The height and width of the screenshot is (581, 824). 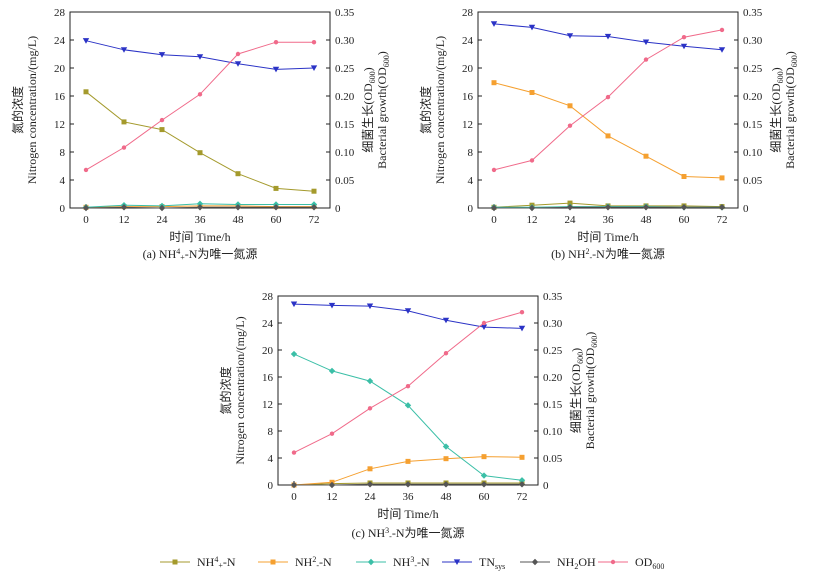 I want to click on legend-label: OD600, so click(x=649, y=563).